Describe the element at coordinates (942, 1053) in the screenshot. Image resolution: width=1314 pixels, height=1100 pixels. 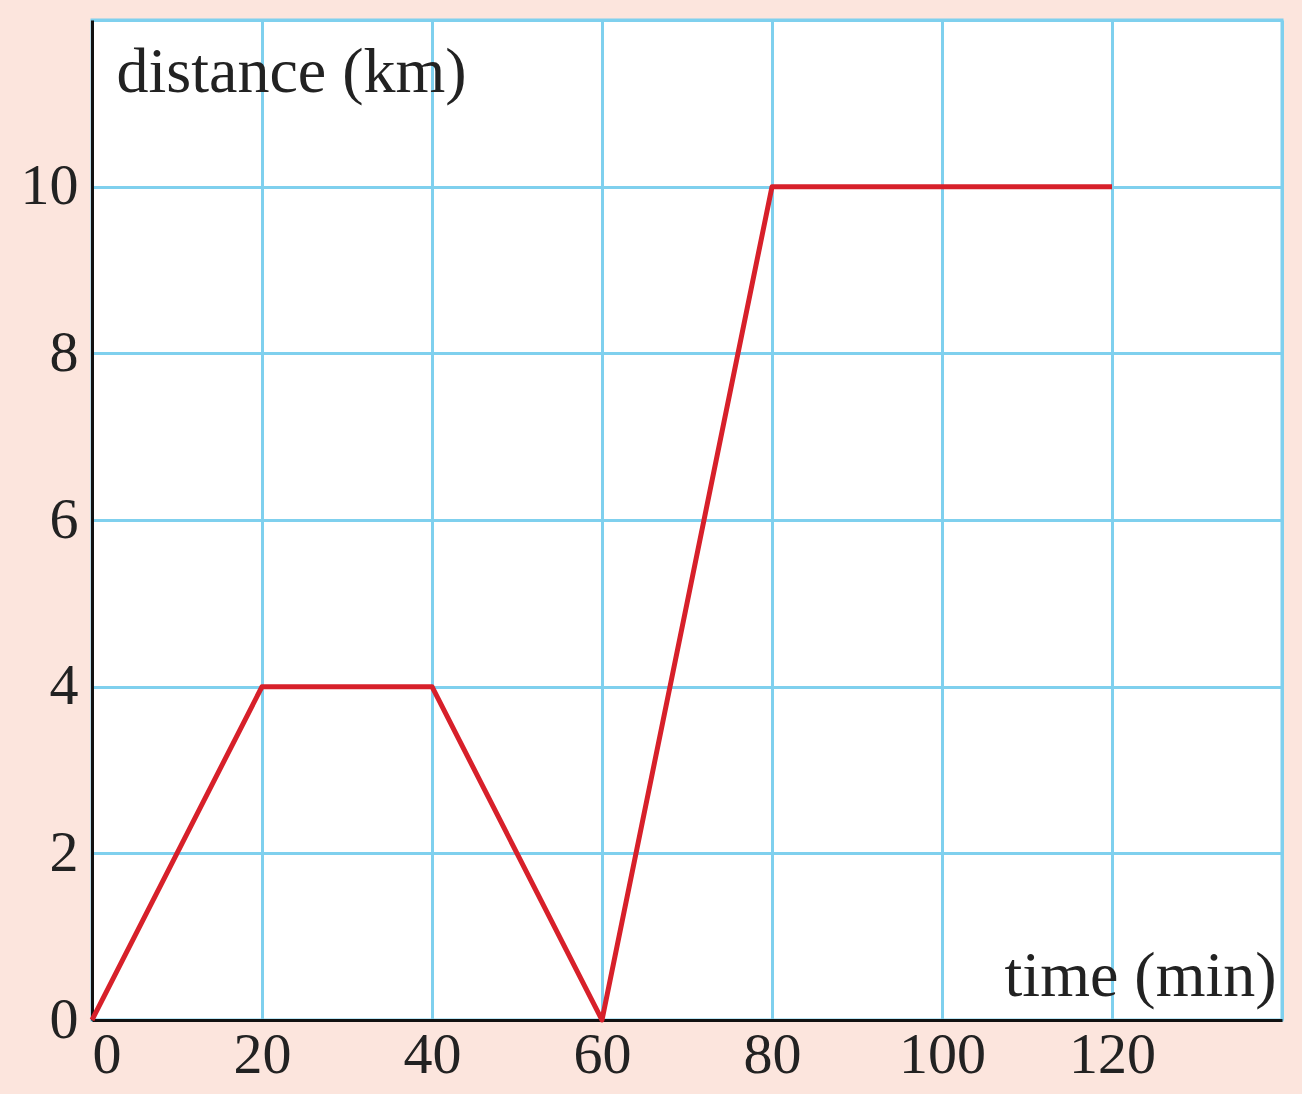
I see `x-tick-label: 100` at that location.